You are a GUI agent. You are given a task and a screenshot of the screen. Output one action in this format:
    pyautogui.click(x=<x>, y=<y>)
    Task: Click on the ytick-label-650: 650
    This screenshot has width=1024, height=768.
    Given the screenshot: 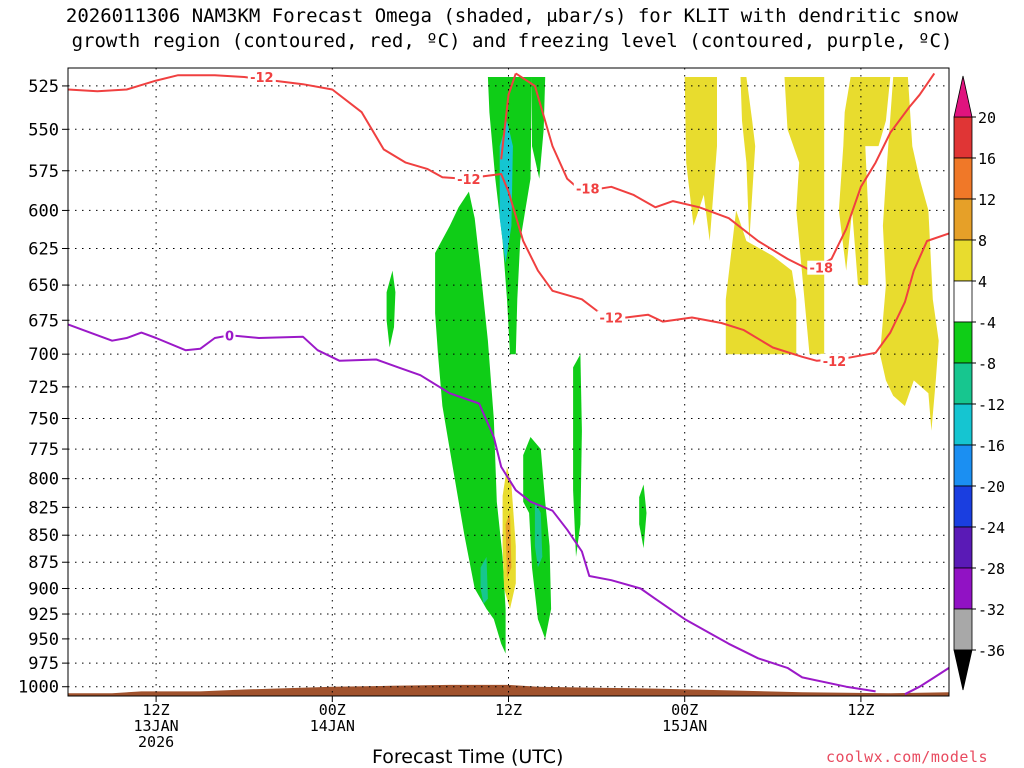 What is the action you would take?
    pyautogui.click(x=43, y=286)
    